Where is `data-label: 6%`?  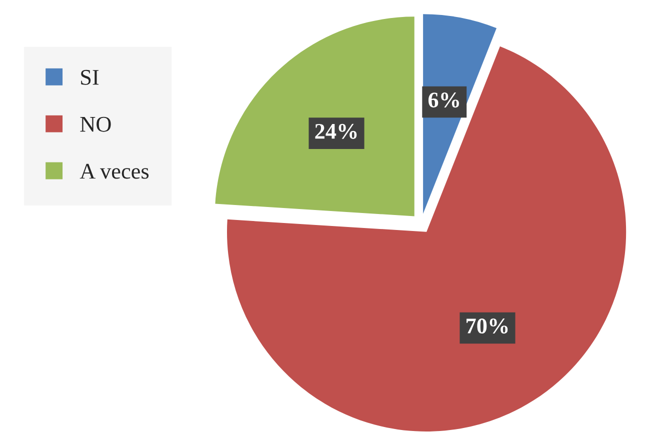
data-label: 6% is located at coordinates (443, 100).